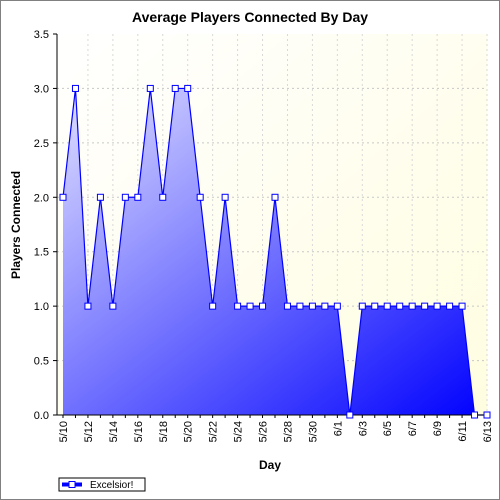  Describe the element at coordinates (41, 307) in the screenshot. I see `y-tick-label: 1.0` at that location.